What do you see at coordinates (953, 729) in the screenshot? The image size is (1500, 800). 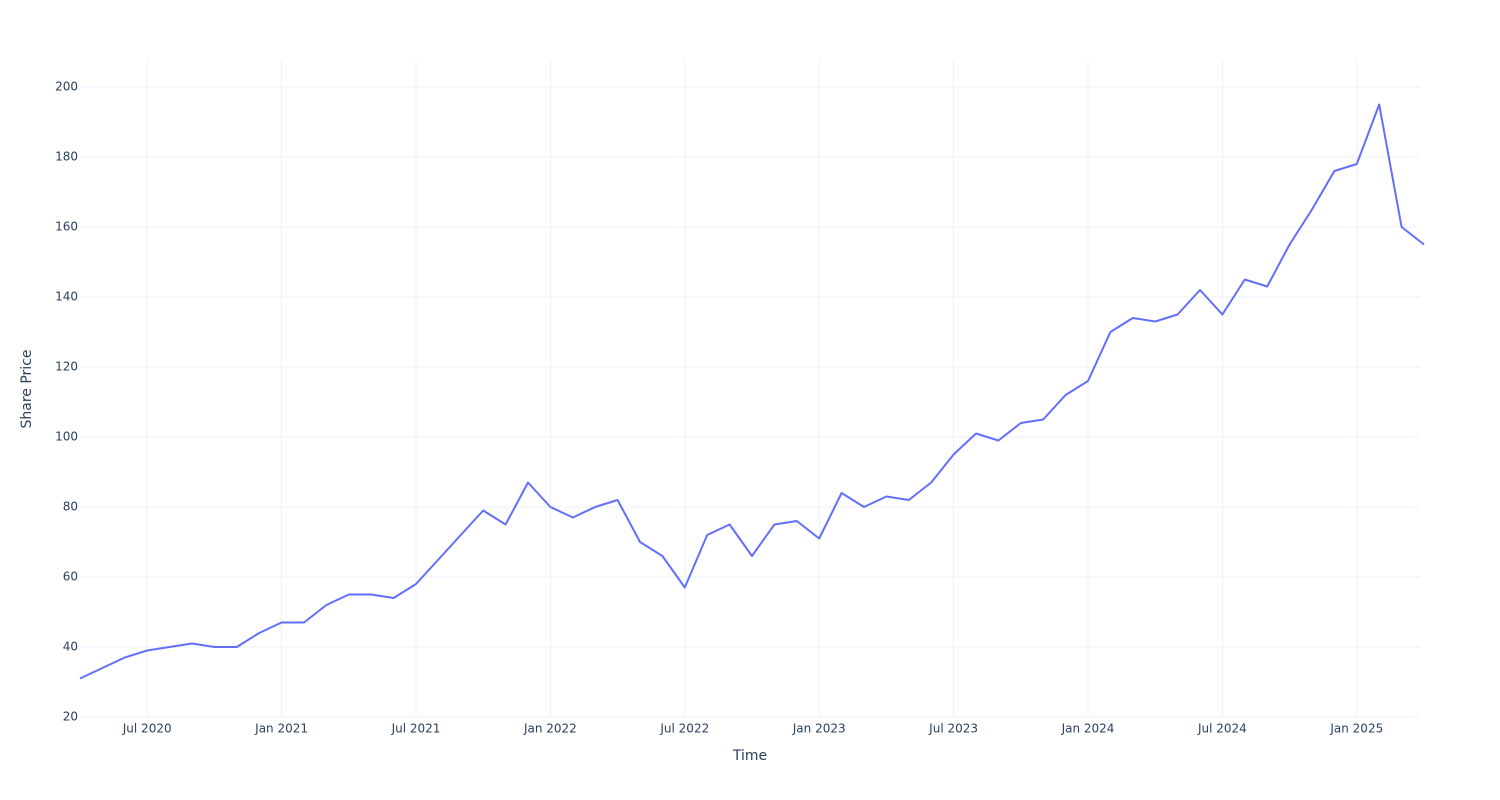 I see `x-tick-label: Jul 2023` at bounding box center [953, 729].